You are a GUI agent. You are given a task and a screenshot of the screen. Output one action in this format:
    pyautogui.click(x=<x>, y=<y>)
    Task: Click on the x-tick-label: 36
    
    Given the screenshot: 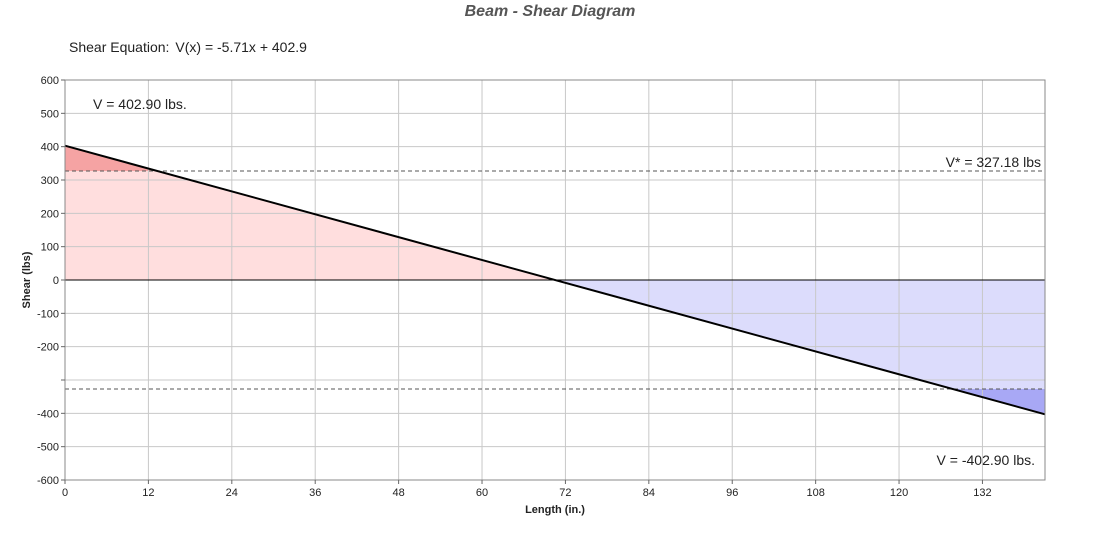 What is the action you would take?
    pyautogui.click(x=315, y=493)
    